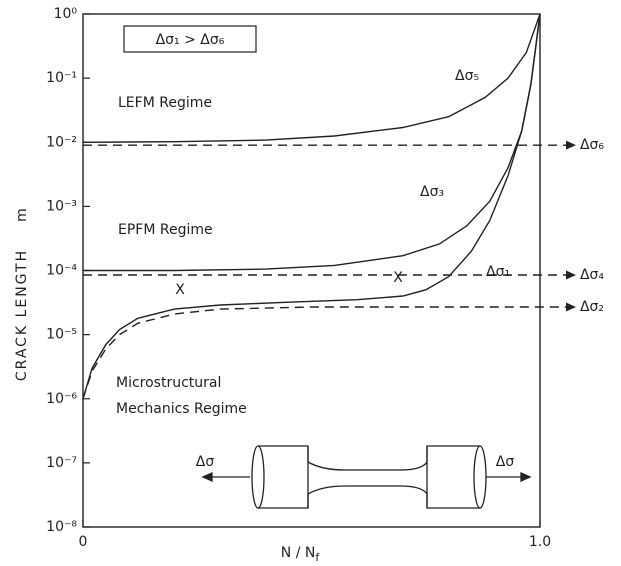  I want to click on x-tick-label: 0, so click(83, 542).